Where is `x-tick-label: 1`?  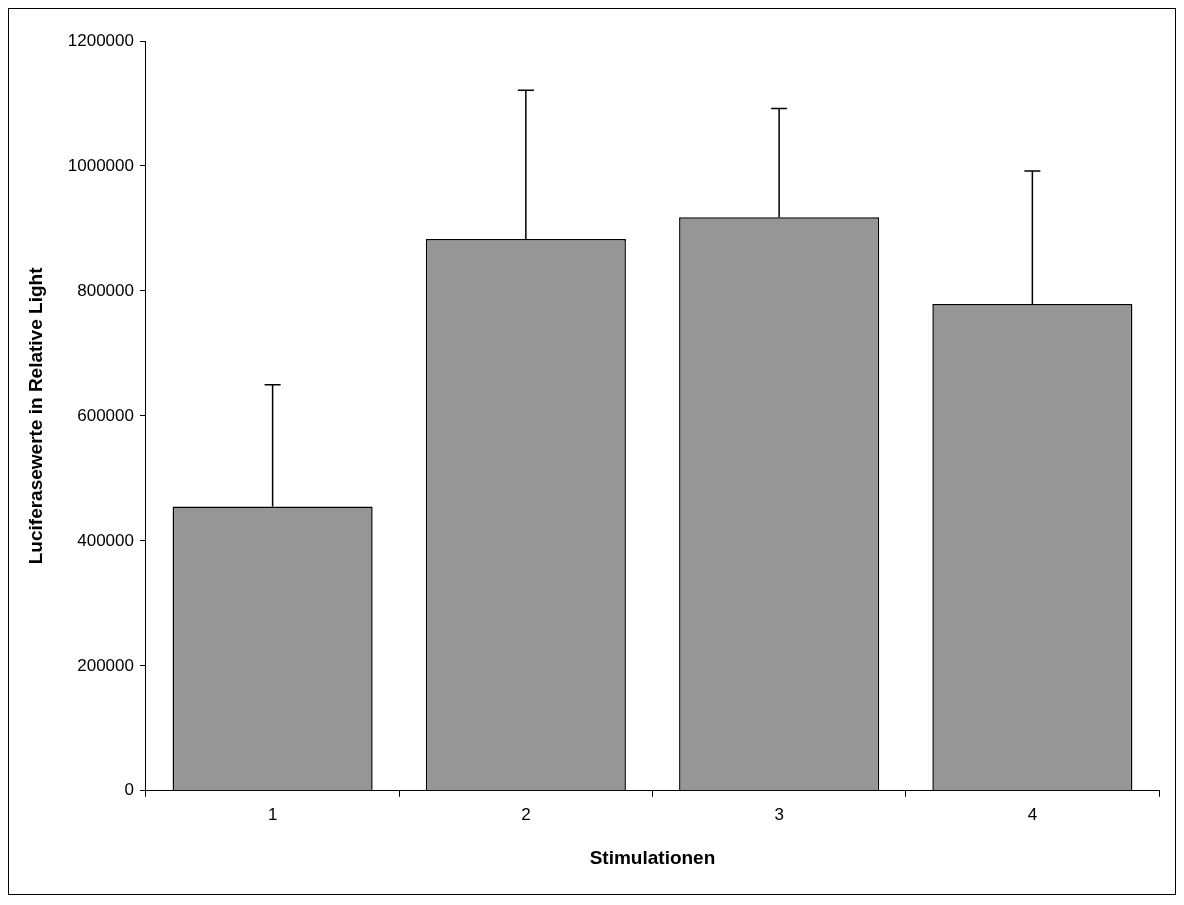
x-tick-label: 1 is located at coordinates (272, 814).